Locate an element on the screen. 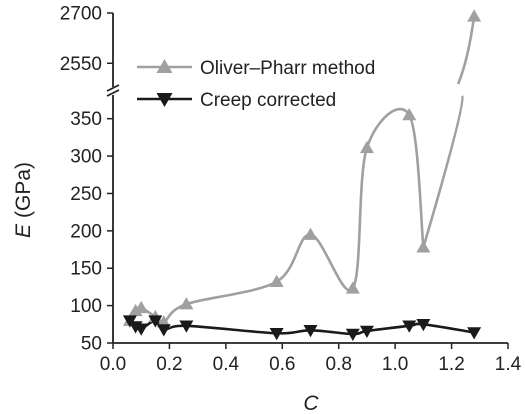 The image size is (525, 414). y-axis-title-unit: (GPa) is located at coordinates (23, 190).